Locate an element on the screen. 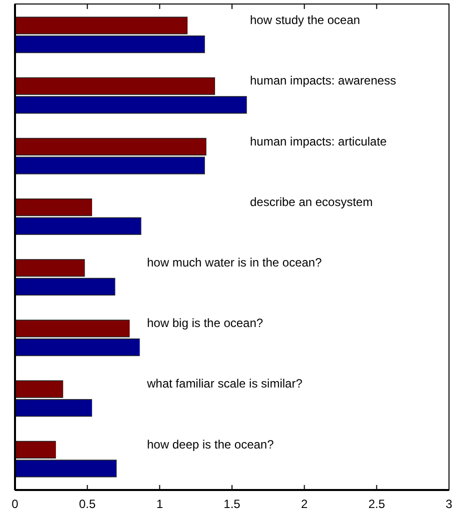 The height and width of the screenshot is (516, 458). y-tick-label: human impacts: articulate is located at coordinates (319, 141).